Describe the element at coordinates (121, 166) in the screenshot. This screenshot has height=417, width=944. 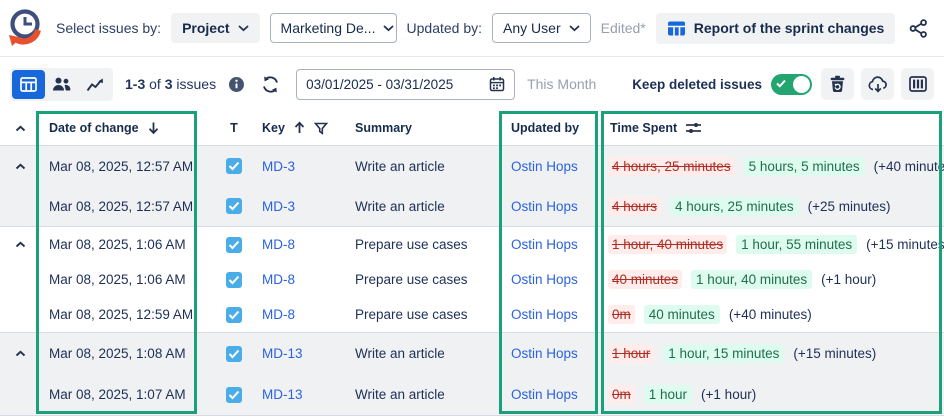
I see `date-of-change: Mar 08, 2025, 12:57 AM` at that location.